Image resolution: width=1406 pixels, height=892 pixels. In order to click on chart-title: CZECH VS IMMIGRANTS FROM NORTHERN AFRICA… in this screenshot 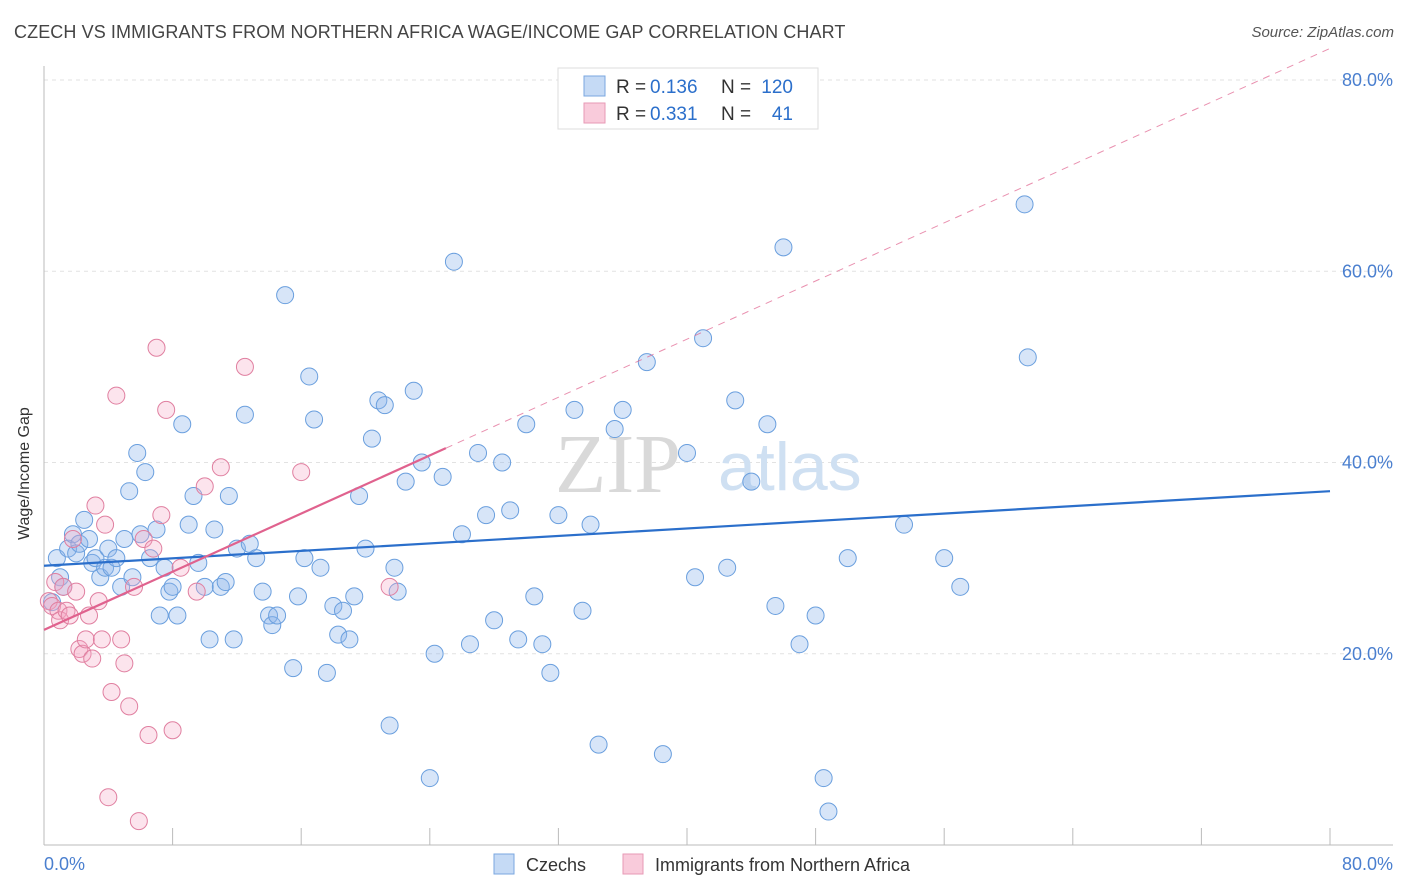, I will do `click(430, 32)`.